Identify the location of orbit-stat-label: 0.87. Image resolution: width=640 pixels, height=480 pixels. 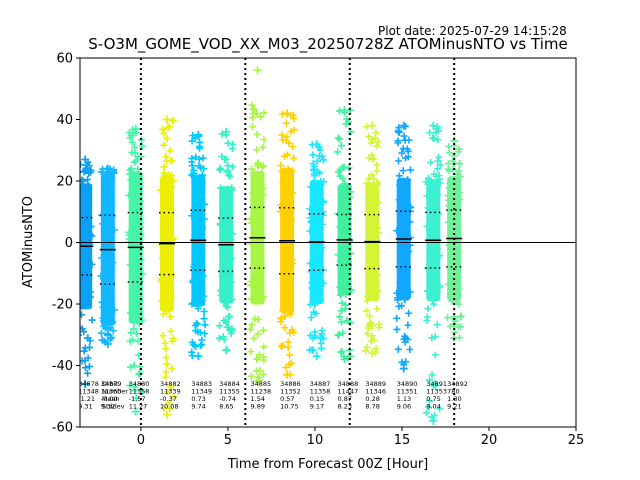
(345, 399).